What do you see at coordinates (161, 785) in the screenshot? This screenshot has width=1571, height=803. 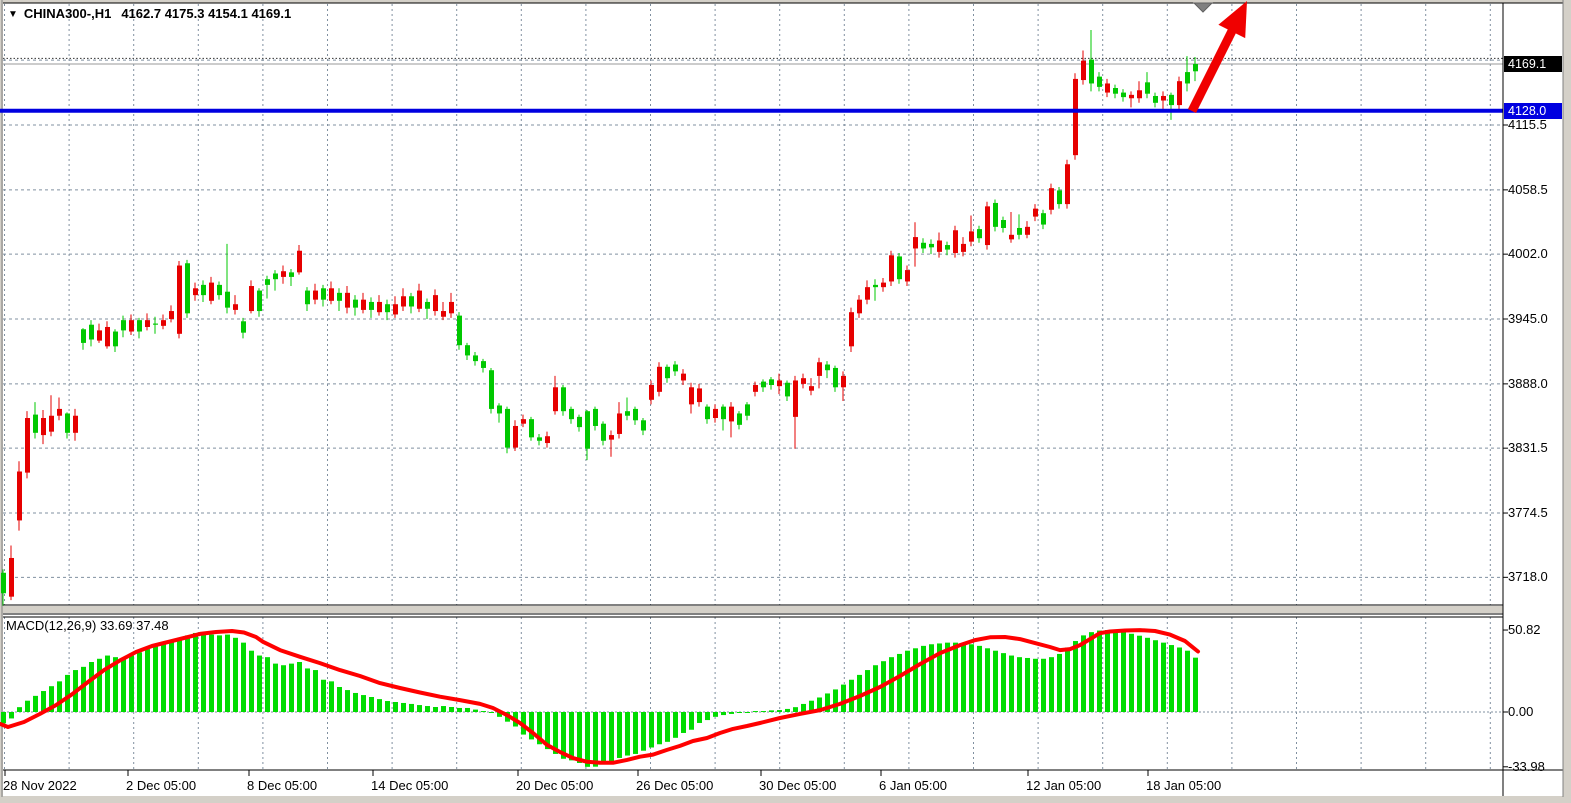 I see `time-axis-label: 2 Dec 05:00` at bounding box center [161, 785].